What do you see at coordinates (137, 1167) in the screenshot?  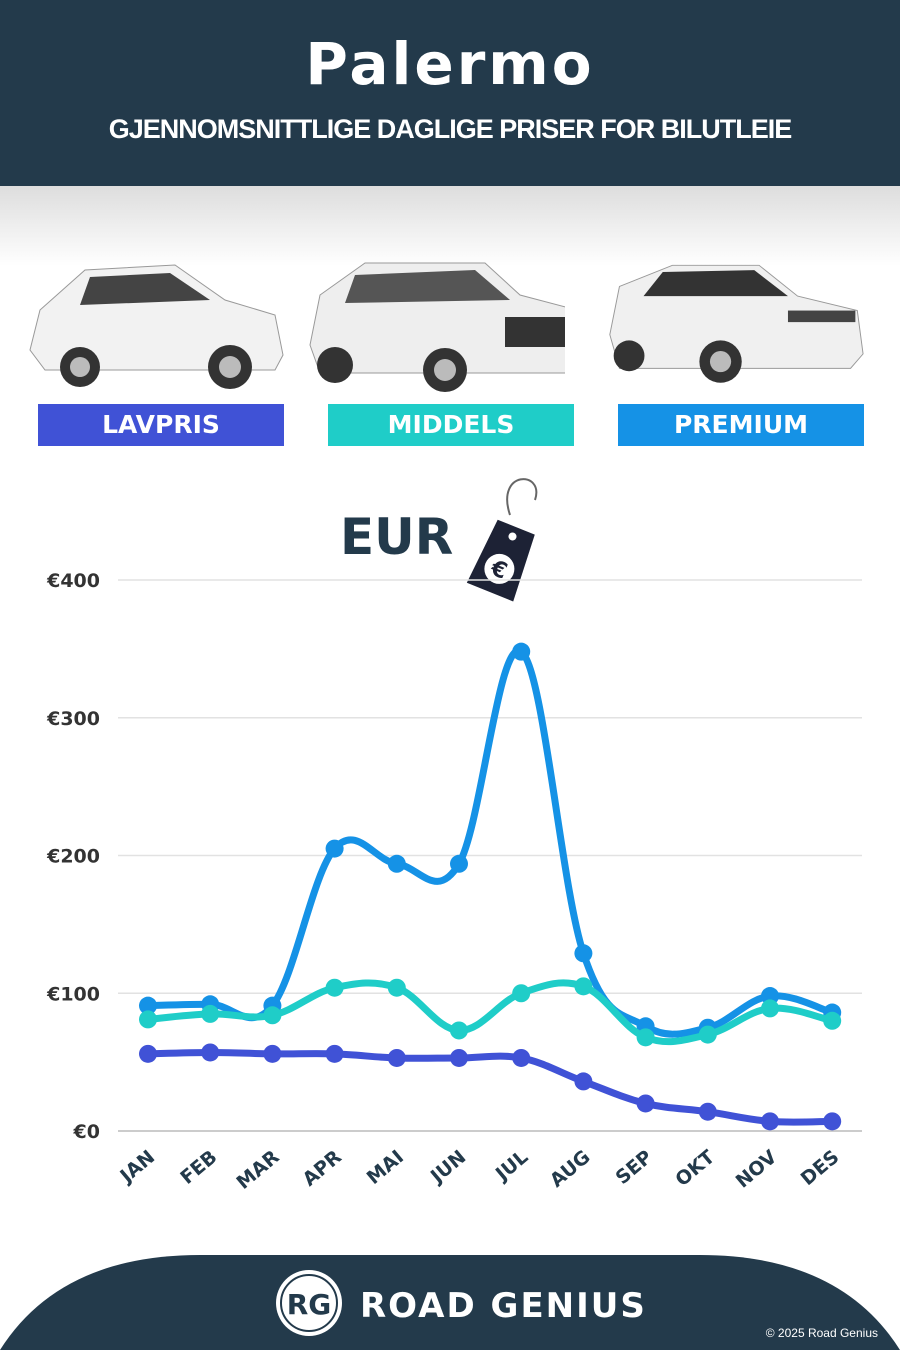 I see `x-tick-label: JAN` at bounding box center [137, 1167].